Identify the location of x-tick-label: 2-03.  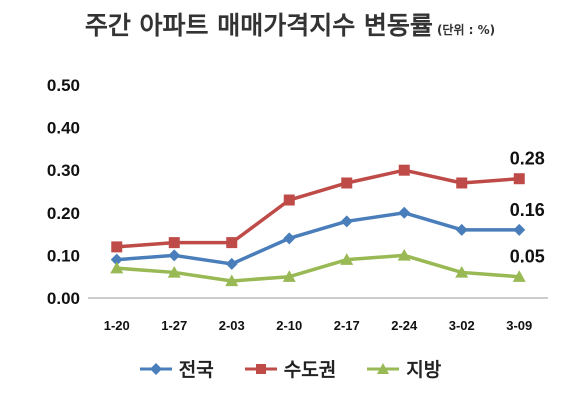
(232, 325).